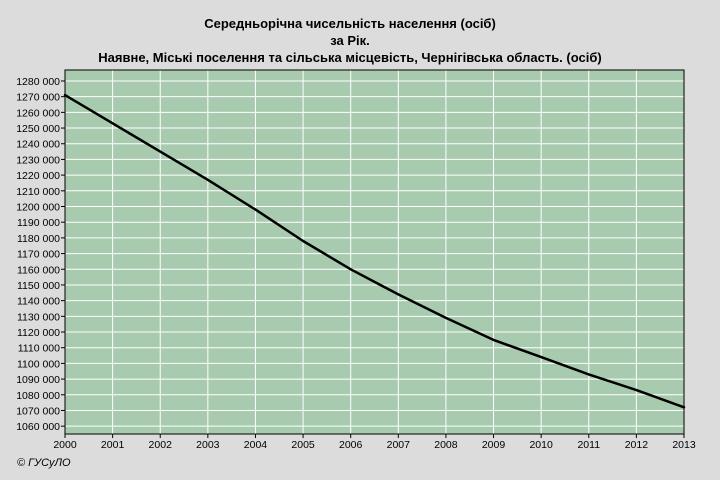 Image resolution: width=720 pixels, height=480 pixels. I want to click on x-tick-label: 2009, so click(494, 445).